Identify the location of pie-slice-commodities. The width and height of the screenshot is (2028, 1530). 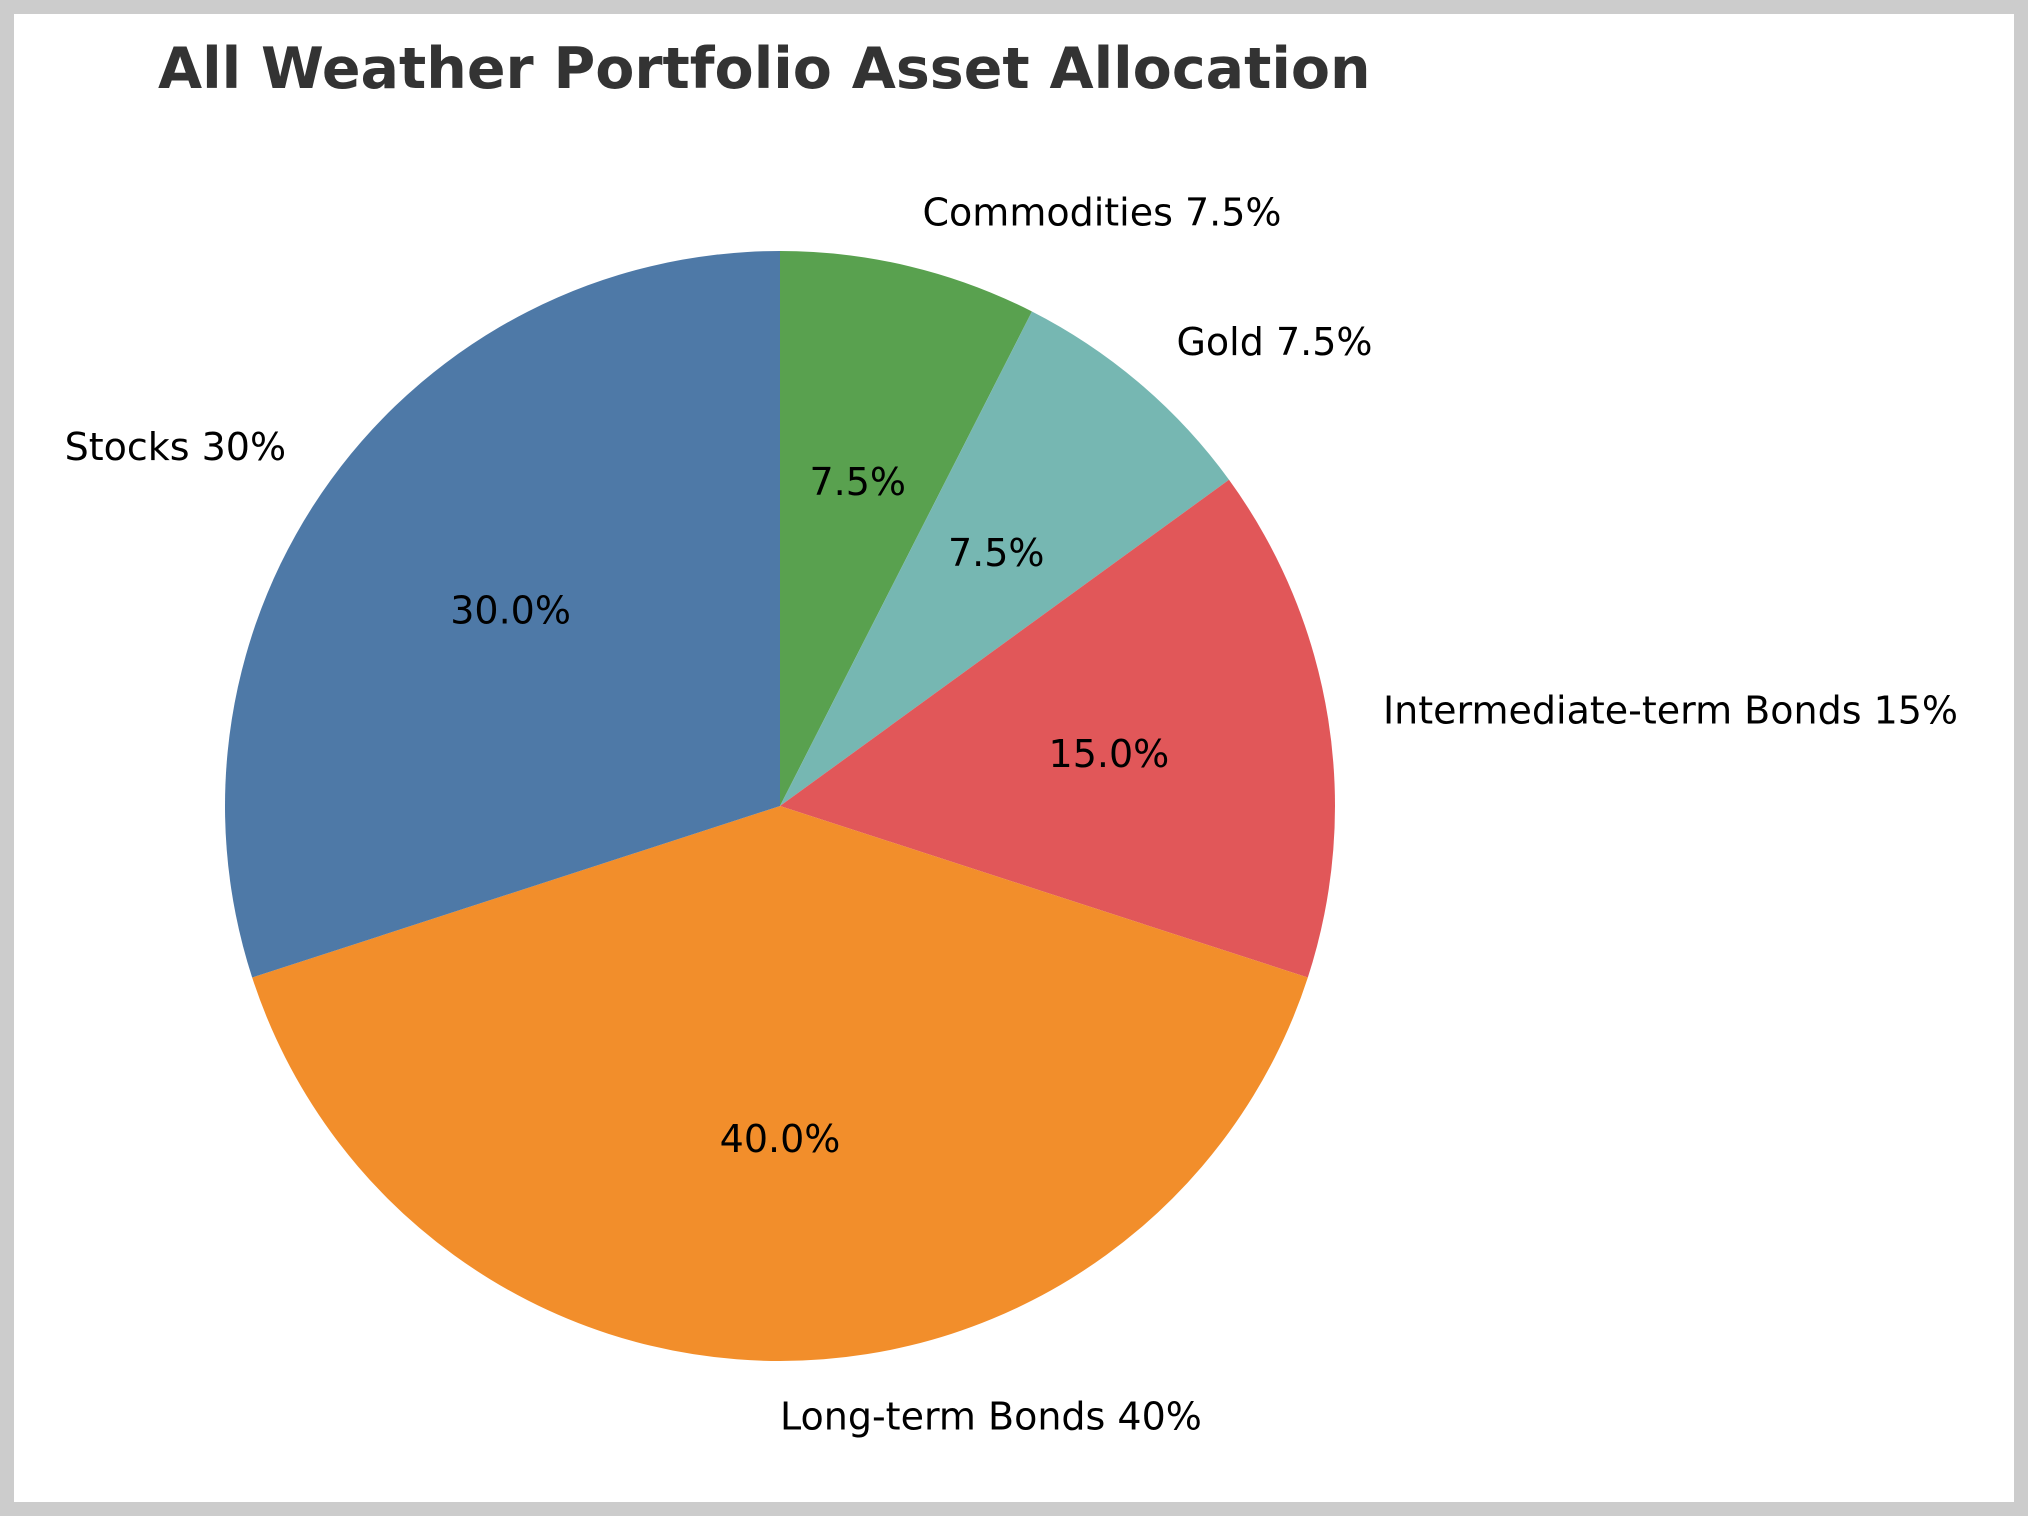
(906, 528).